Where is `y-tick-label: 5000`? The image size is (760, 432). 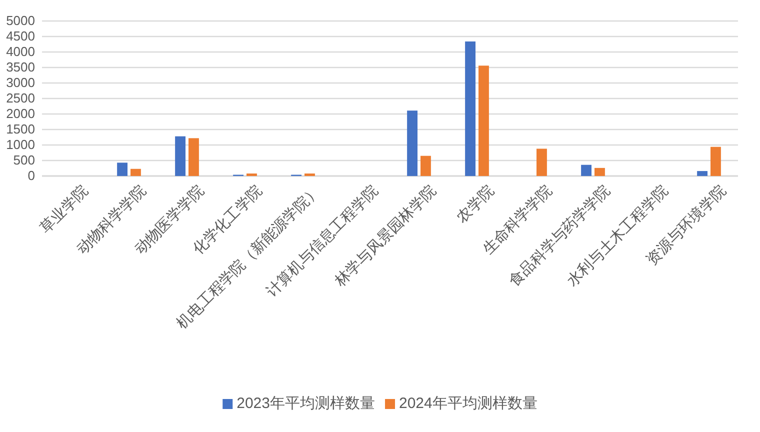
y-tick-label: 5000 is located at coordinates (20, 20).